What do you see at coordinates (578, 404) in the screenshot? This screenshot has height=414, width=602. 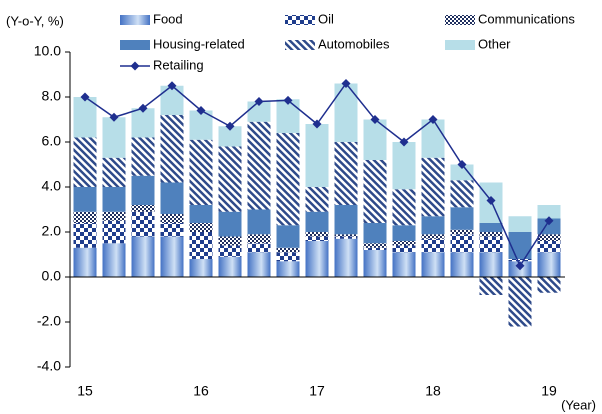 I see `x-axis-label: (Year)` at bounding box center [578, 404].